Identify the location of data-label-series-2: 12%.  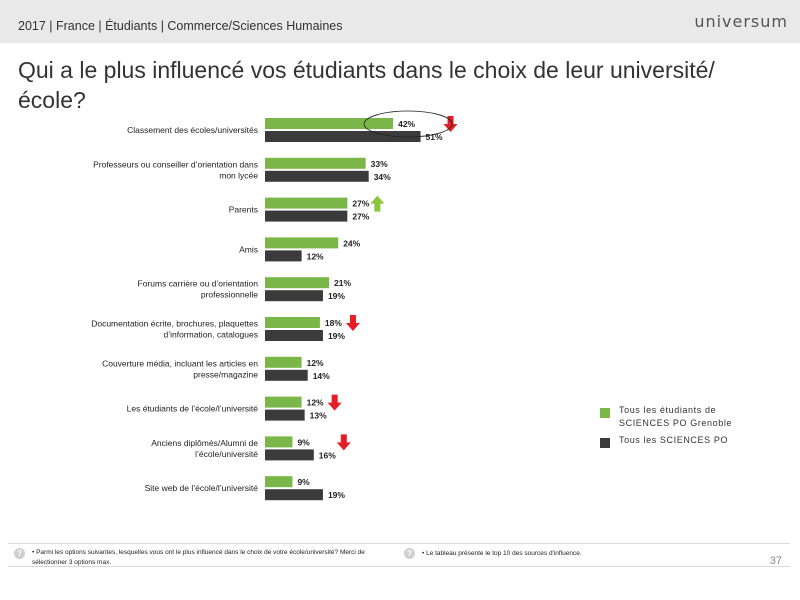
(315, 256).